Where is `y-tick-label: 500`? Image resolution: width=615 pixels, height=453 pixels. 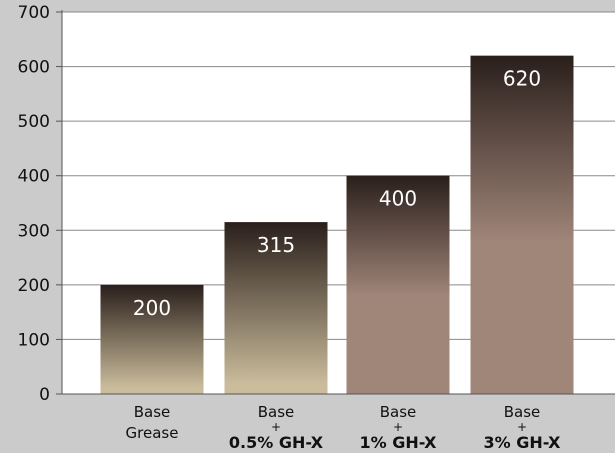
y-tick-label: 500 is located at coordinates (34, 122).